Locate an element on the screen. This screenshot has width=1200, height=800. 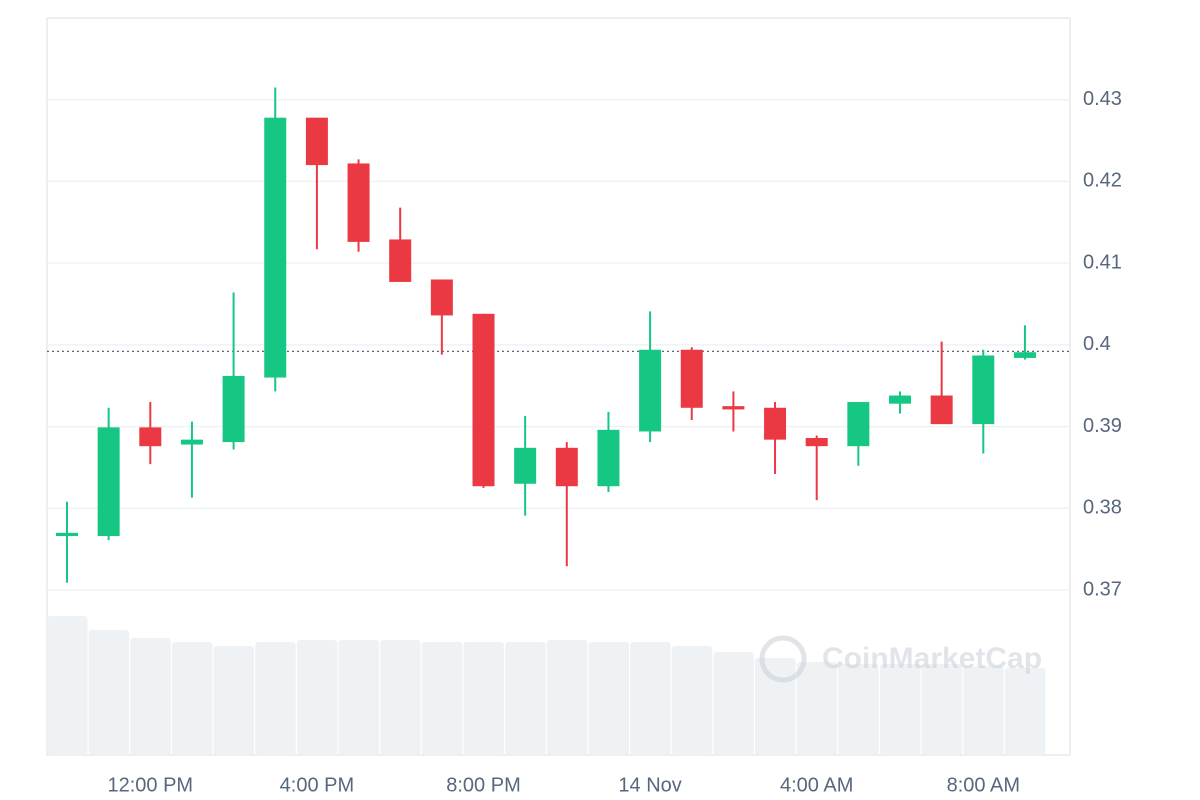
x-tick-label: 14 Nov is located at coordinates (649, 785).